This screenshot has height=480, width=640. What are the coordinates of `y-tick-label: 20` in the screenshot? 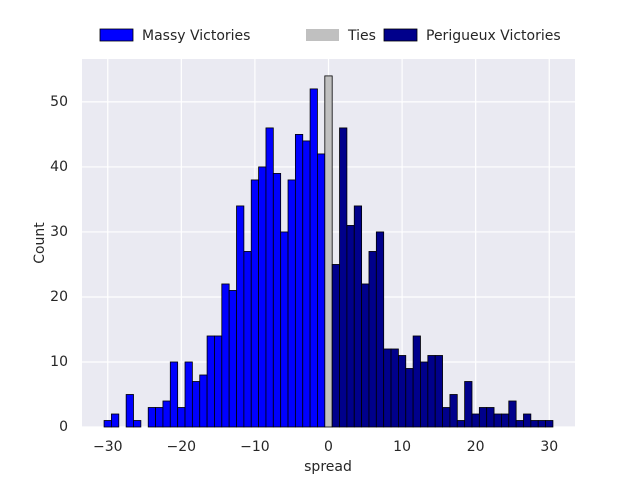 It's located at (59, 297).